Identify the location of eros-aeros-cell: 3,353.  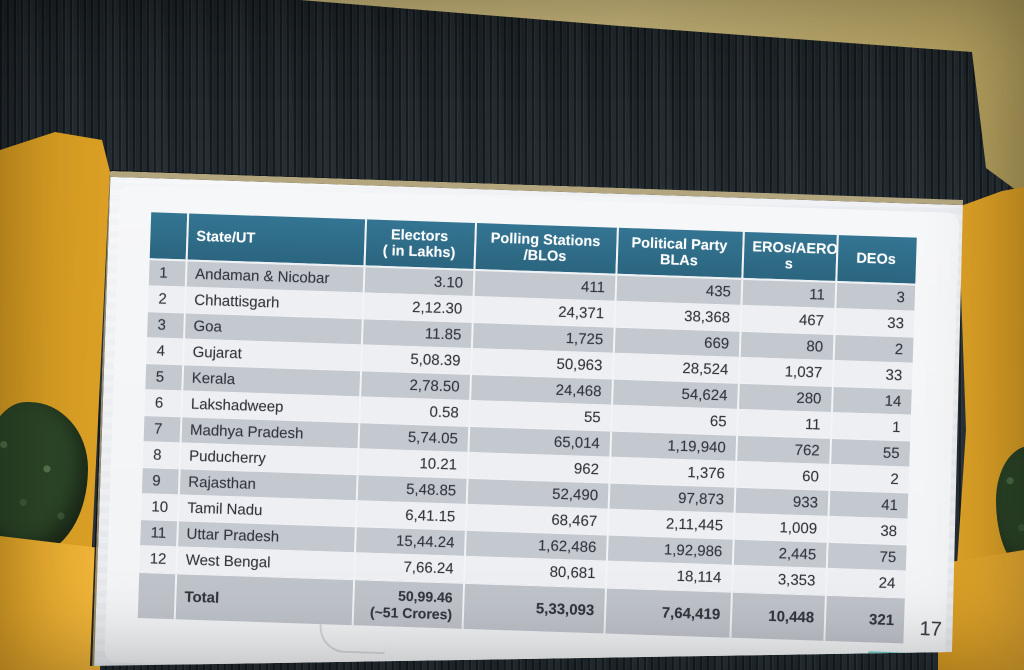
(780, 580).